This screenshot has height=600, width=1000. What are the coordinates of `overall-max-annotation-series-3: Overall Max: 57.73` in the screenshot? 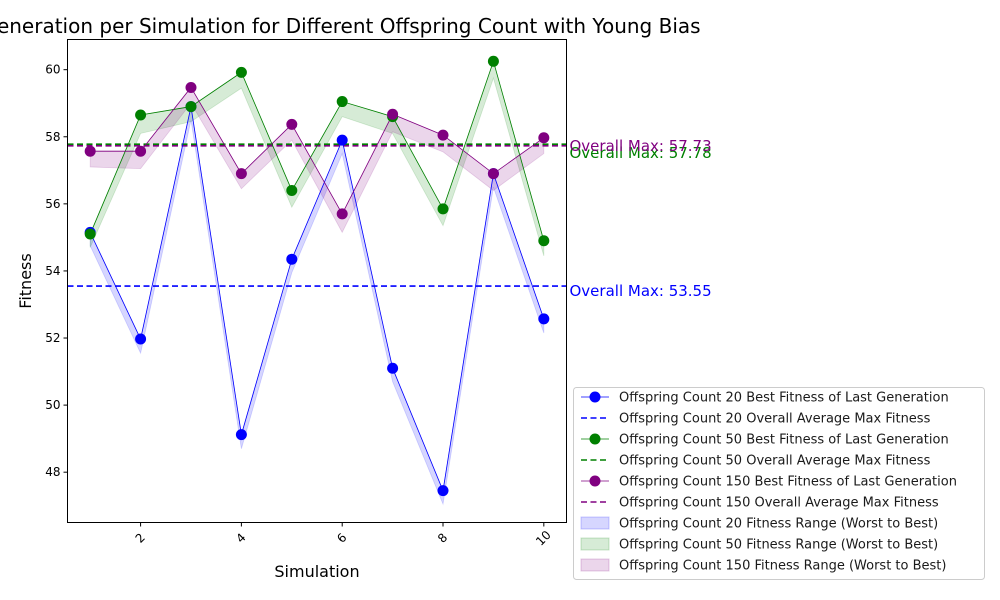 It's located at (641, 146).